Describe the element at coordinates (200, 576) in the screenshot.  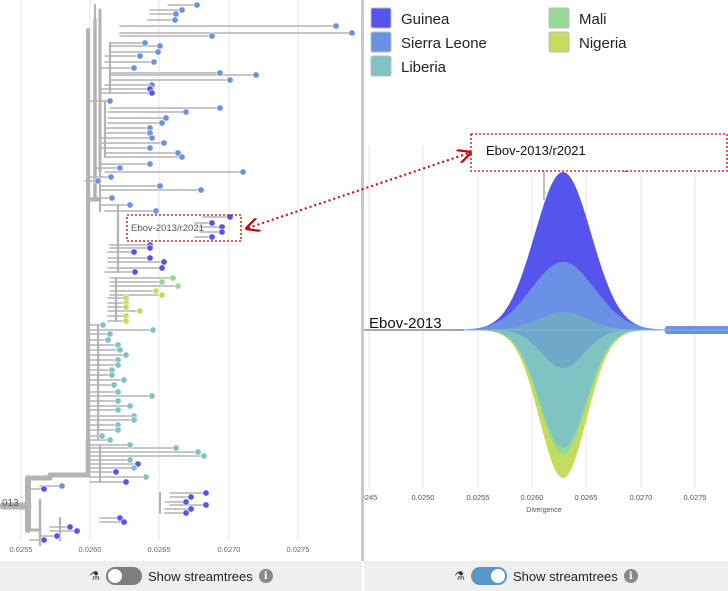
I see `toggle-label-left: Show streamtrees` at that location.